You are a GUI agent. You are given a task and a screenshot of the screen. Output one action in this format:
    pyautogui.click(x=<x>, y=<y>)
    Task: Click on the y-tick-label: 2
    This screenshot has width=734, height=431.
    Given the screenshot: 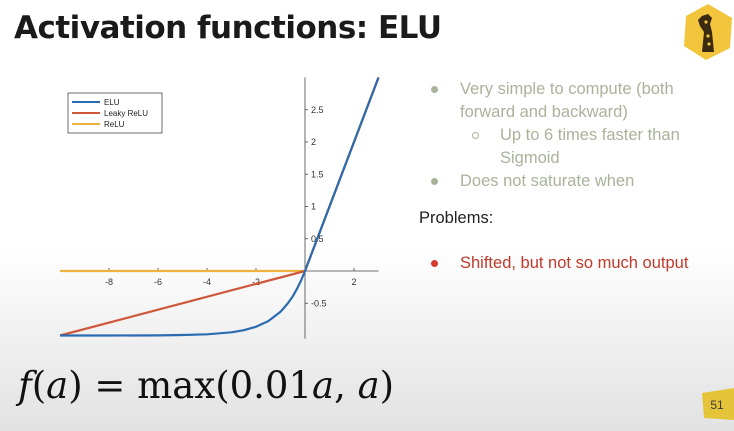 What is the action you would take?
    pyautogui.click(x=313, y=142)
    